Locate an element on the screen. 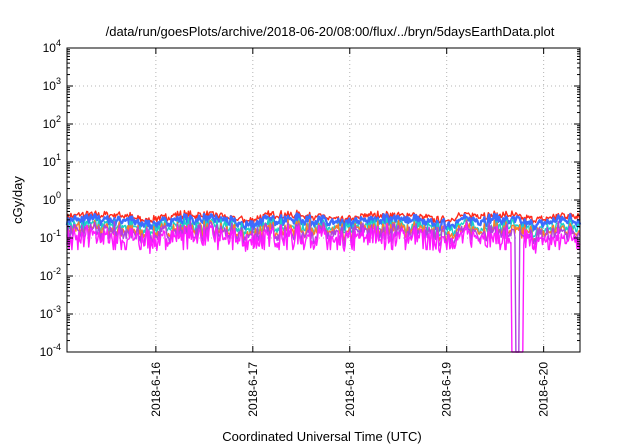 Image resolution: width=640 pixels, height=448 pixels. y-tick-label: 10¹ is located at coordinates (52, 160).